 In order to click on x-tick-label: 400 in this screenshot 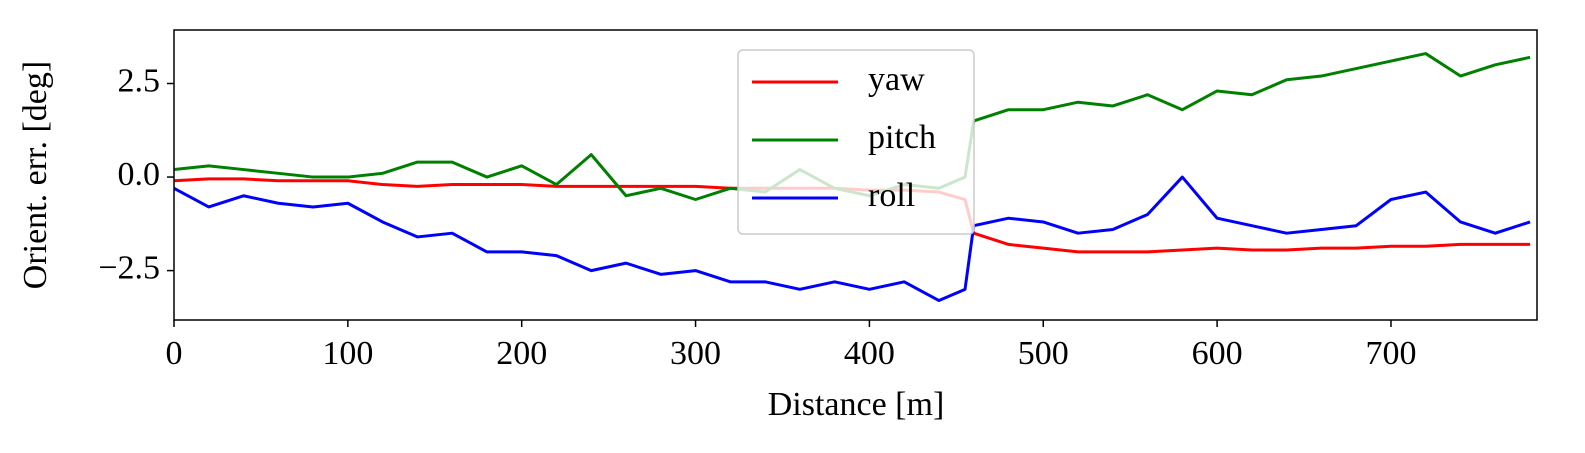, I will do `click(869, 353)`.